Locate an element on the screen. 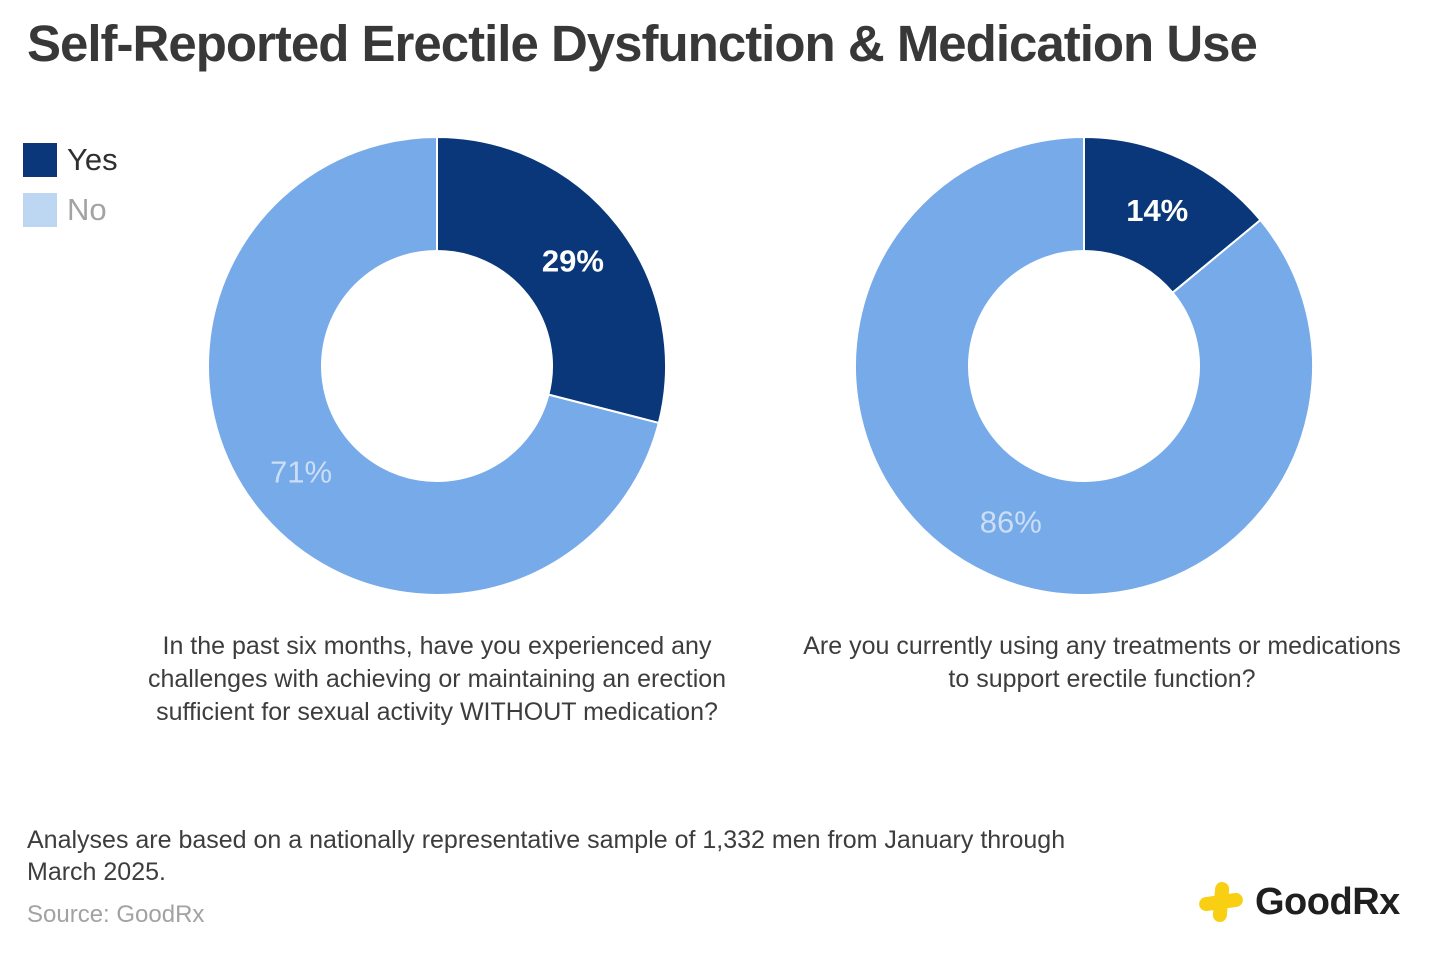 This screenshot has width=1440, height=957. legend-label-no: No is located at coordinates (87, 209).